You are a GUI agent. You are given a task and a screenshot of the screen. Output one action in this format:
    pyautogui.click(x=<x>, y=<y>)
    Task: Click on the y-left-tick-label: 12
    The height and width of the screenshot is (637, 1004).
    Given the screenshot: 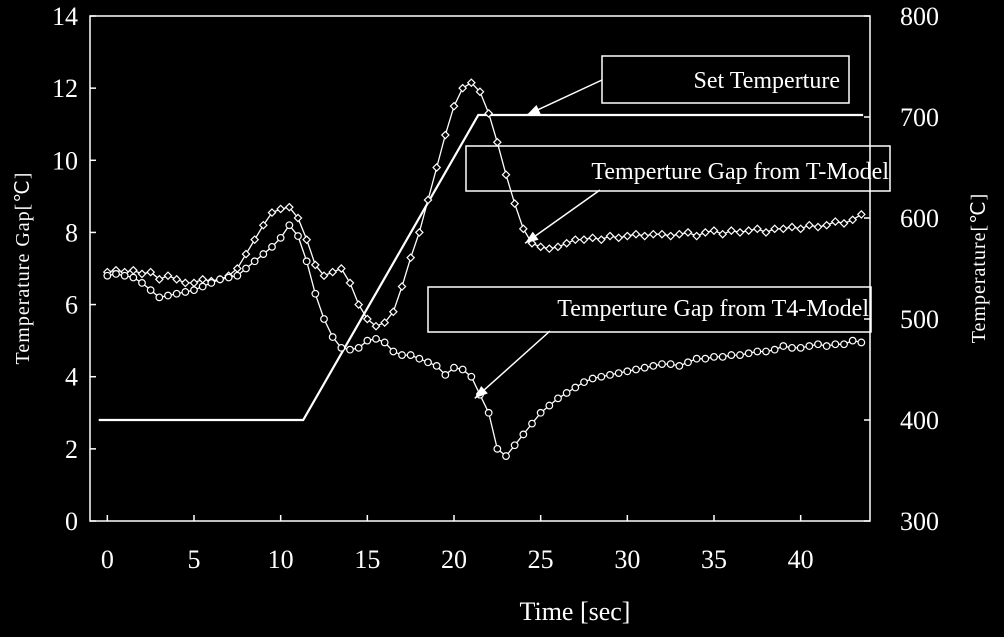 What is the action you would take?
    pyautogui.click(x=65, y=88)
    